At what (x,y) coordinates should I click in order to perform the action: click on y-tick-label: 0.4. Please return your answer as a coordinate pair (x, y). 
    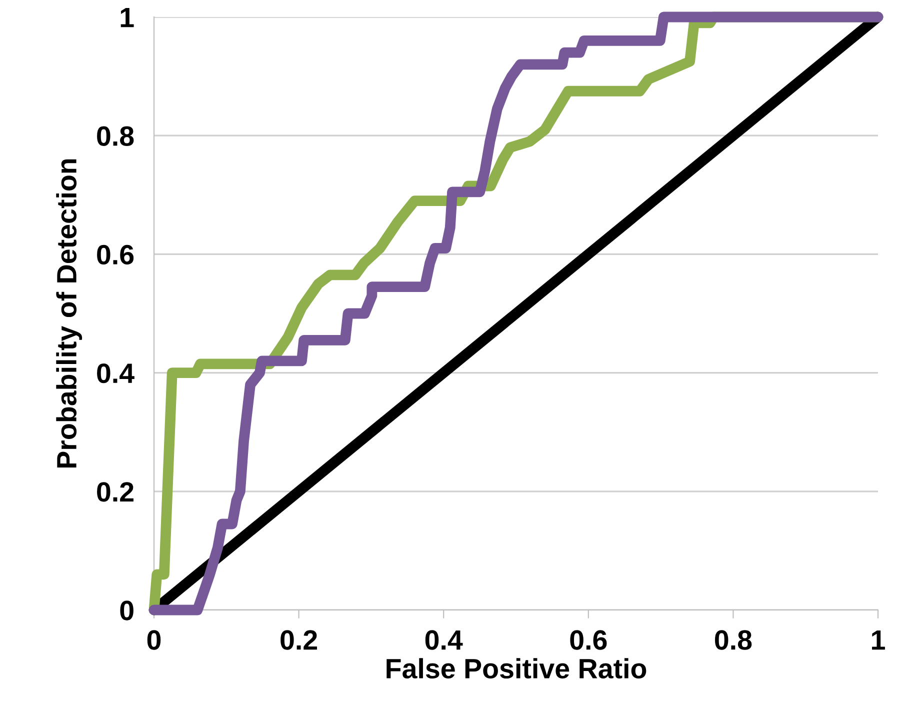
    Looking at the image, I should click on (115, 373).